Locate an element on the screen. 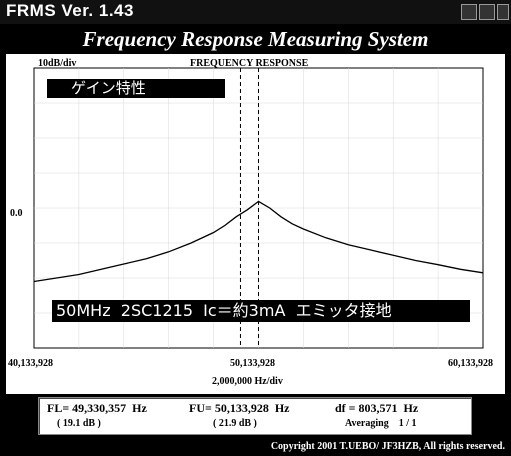 The height and width of the screenshot is (456, 511). maximize-icon is located at coordinates (487, 12).